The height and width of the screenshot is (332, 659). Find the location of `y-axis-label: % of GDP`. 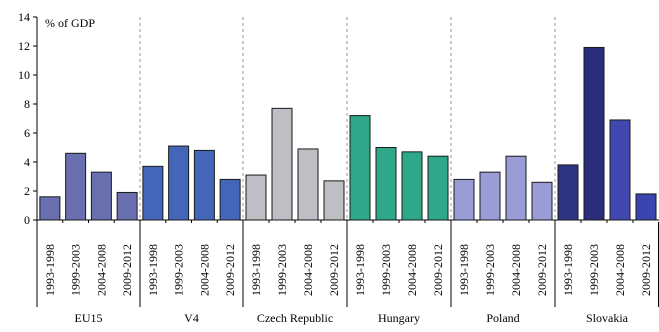

y-axis-label: % of GDP is located at coordinates (70, 23).